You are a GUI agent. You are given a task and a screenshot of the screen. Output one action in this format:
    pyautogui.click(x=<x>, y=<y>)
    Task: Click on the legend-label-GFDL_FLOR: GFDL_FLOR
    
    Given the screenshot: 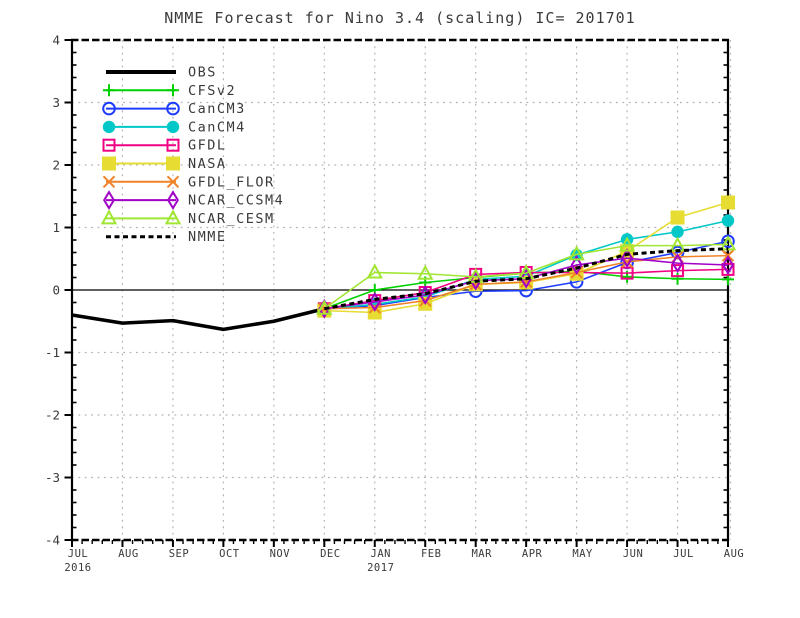 What is the action you would take?
    pyautogui.click(x=231, y=182)
    